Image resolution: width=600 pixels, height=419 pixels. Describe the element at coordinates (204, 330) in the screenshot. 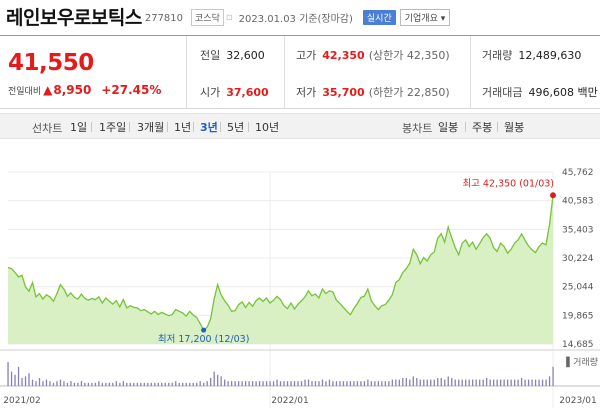

I see `low-point-marker` at that location.